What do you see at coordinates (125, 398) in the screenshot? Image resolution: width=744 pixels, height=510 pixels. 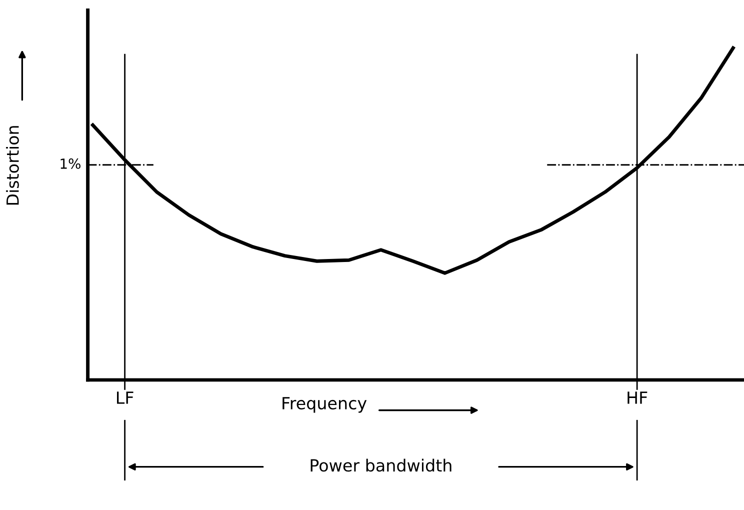 I see `x-tick-label: LF` at bounding box center [125, 398].